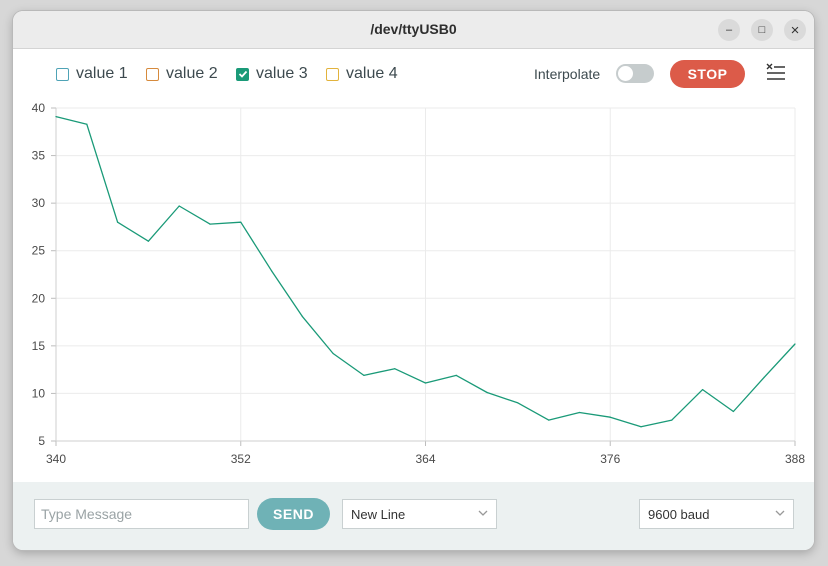 Image resolution: width=828 pixels, height=566 pixels. What do you see at coordinates (39, 251) in the screenshot?
I see `y-tick-label: 25` at bounding box center [39, 251].